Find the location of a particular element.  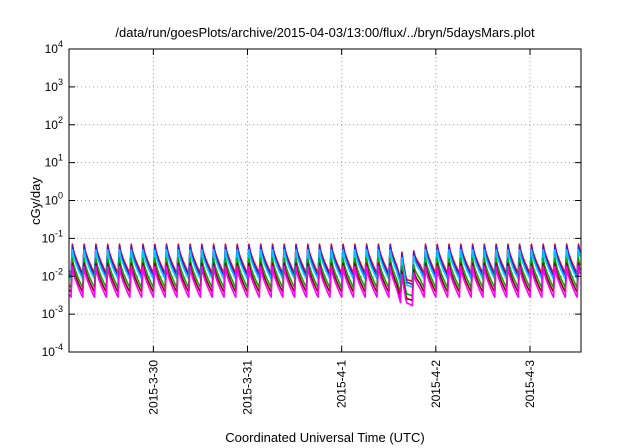

y-tick-label: 10⁻² is located at coordinates (52, 274).